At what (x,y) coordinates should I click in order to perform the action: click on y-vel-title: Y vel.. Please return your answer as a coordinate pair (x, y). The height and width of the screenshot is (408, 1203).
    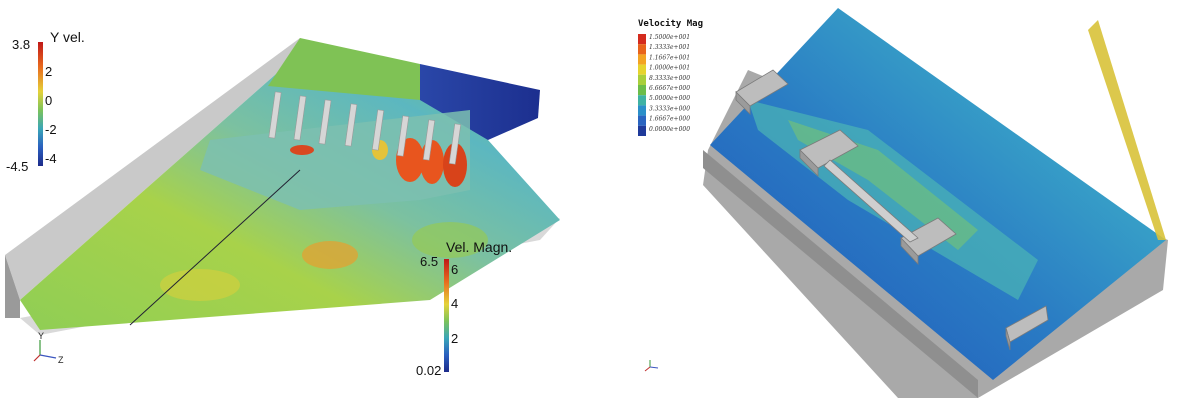
    Looking at the image, I should click on (67, 37).